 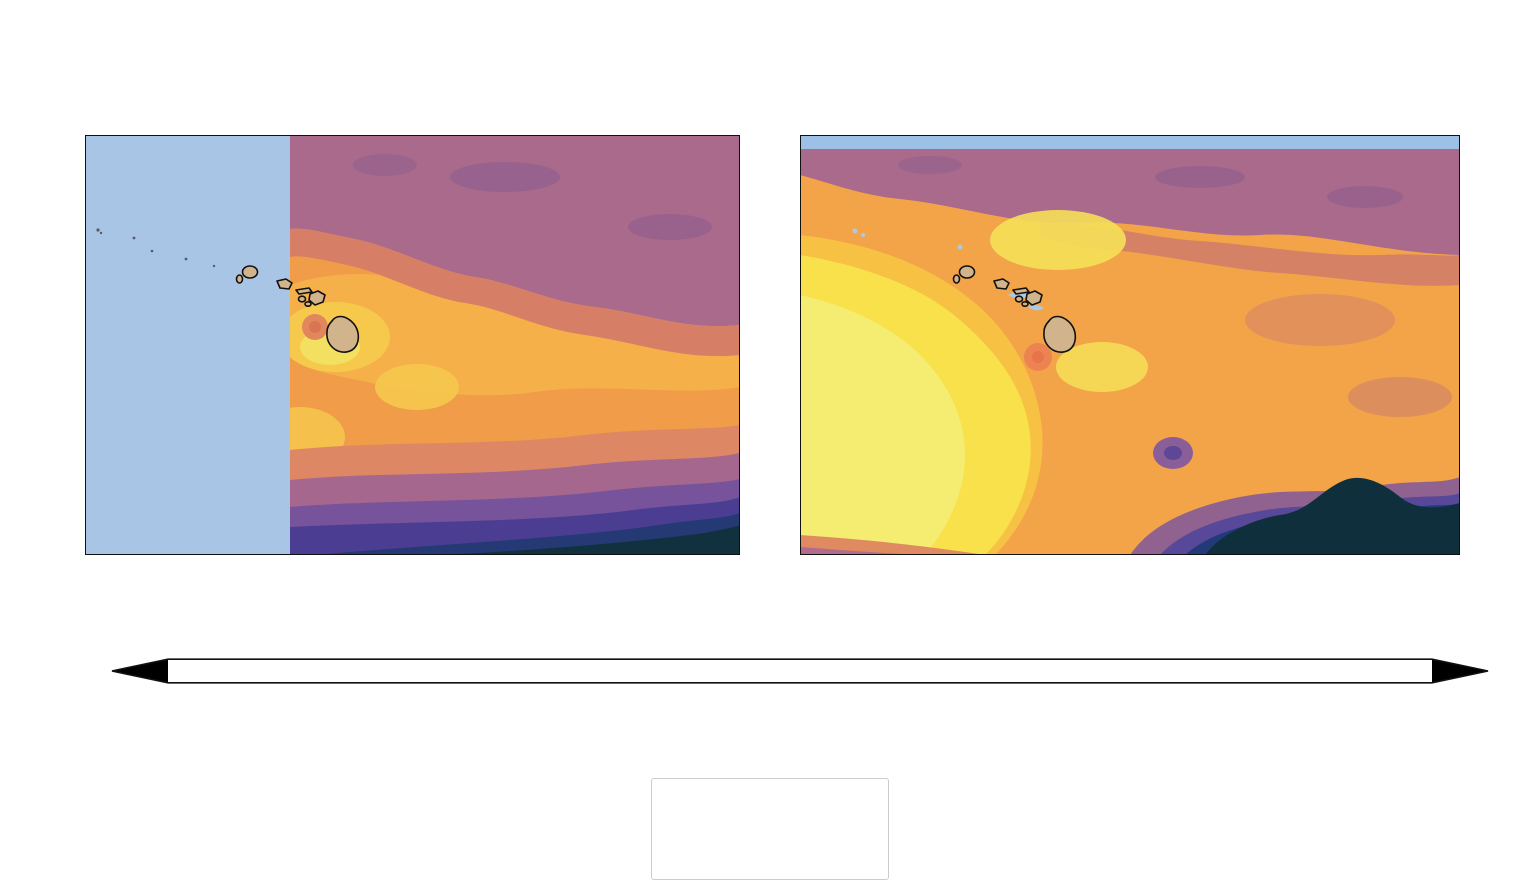 I want to click on colorbar-over-arrow, so click(x=1460, y=671).